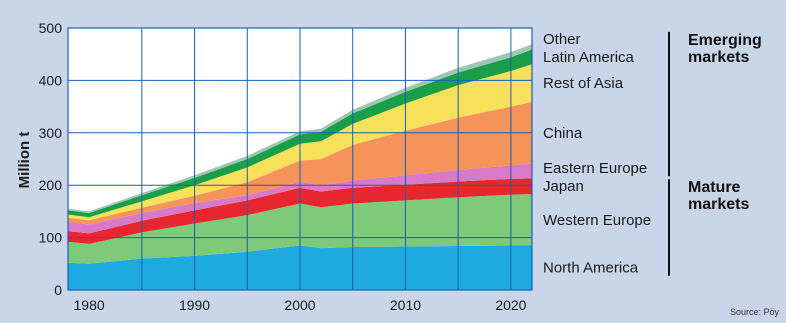 The width and height of the screenshot is (786, 323). Describe the element at coordinates (51, 185) in the screenshot. I see `y-tick-label: 200` at that location.